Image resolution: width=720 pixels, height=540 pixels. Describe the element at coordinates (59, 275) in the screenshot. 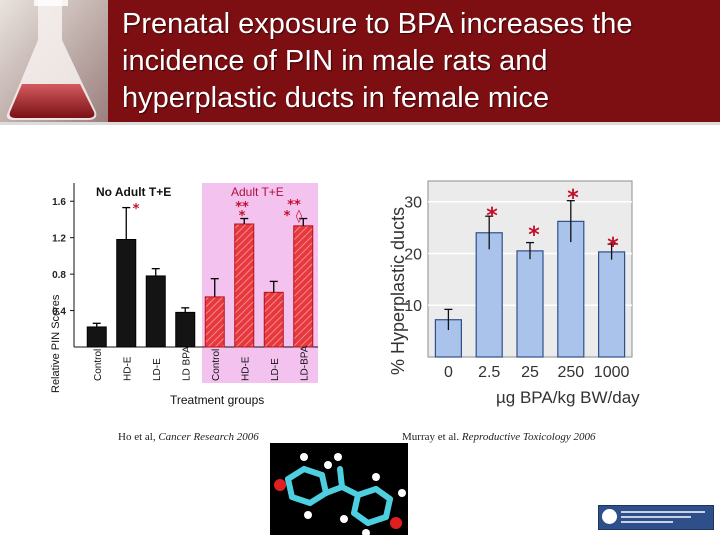

I see `left-y-tick-label: 0.8` at that location.